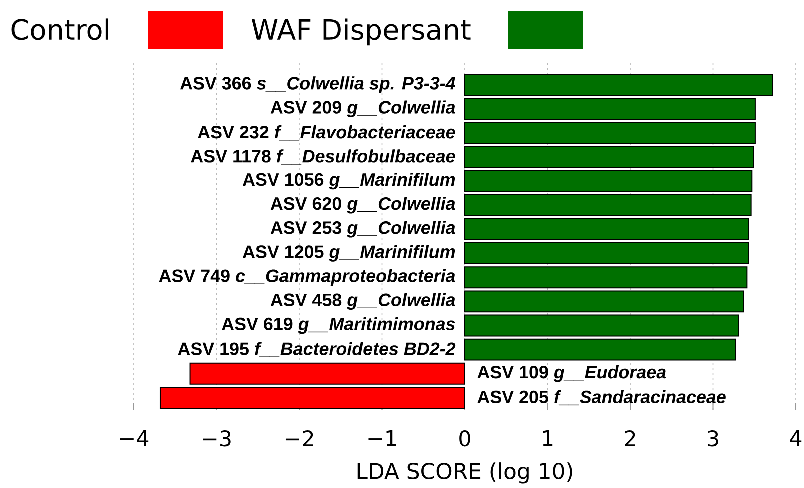 The height and width of the screenshot is (488, 804). I want to click on x-tick-label: 2, so click(630, 438).